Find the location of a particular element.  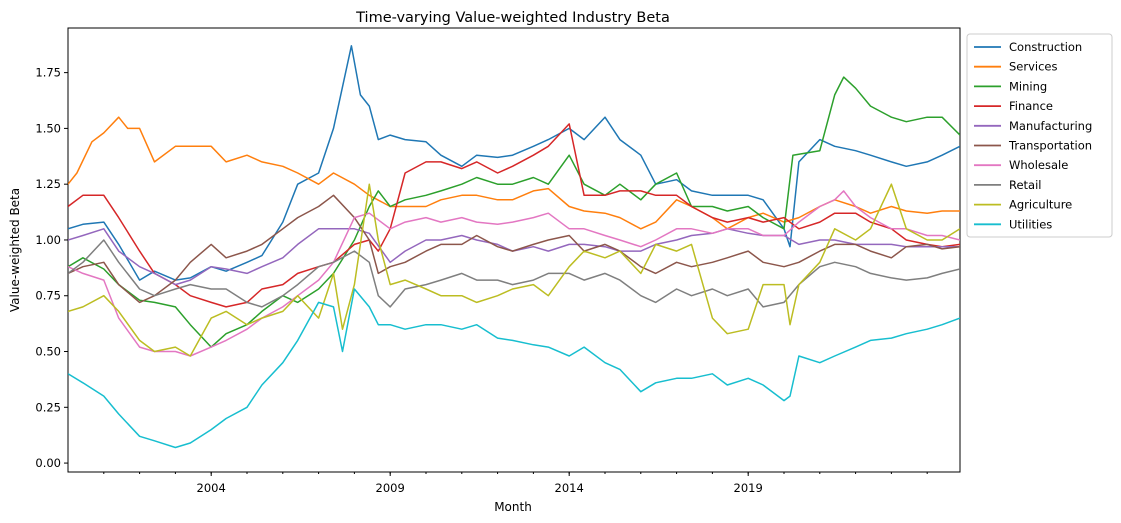

x-axis: 2004 2009 2014 2019 is located at coordinates (515, 483).